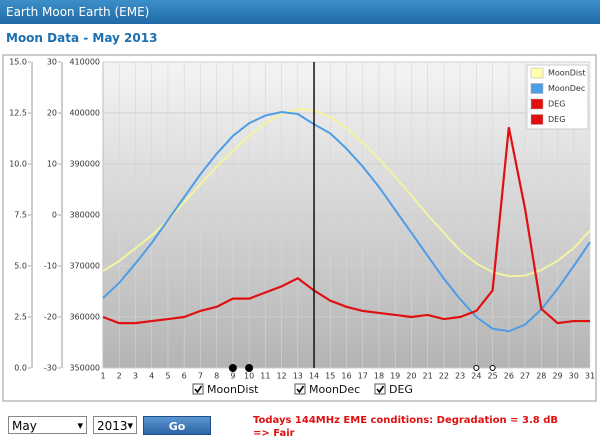  What do you see at coordinates (52, 113) in the screenshot?
I see `y-tick-label: 20` at bounding box center [52, 113].